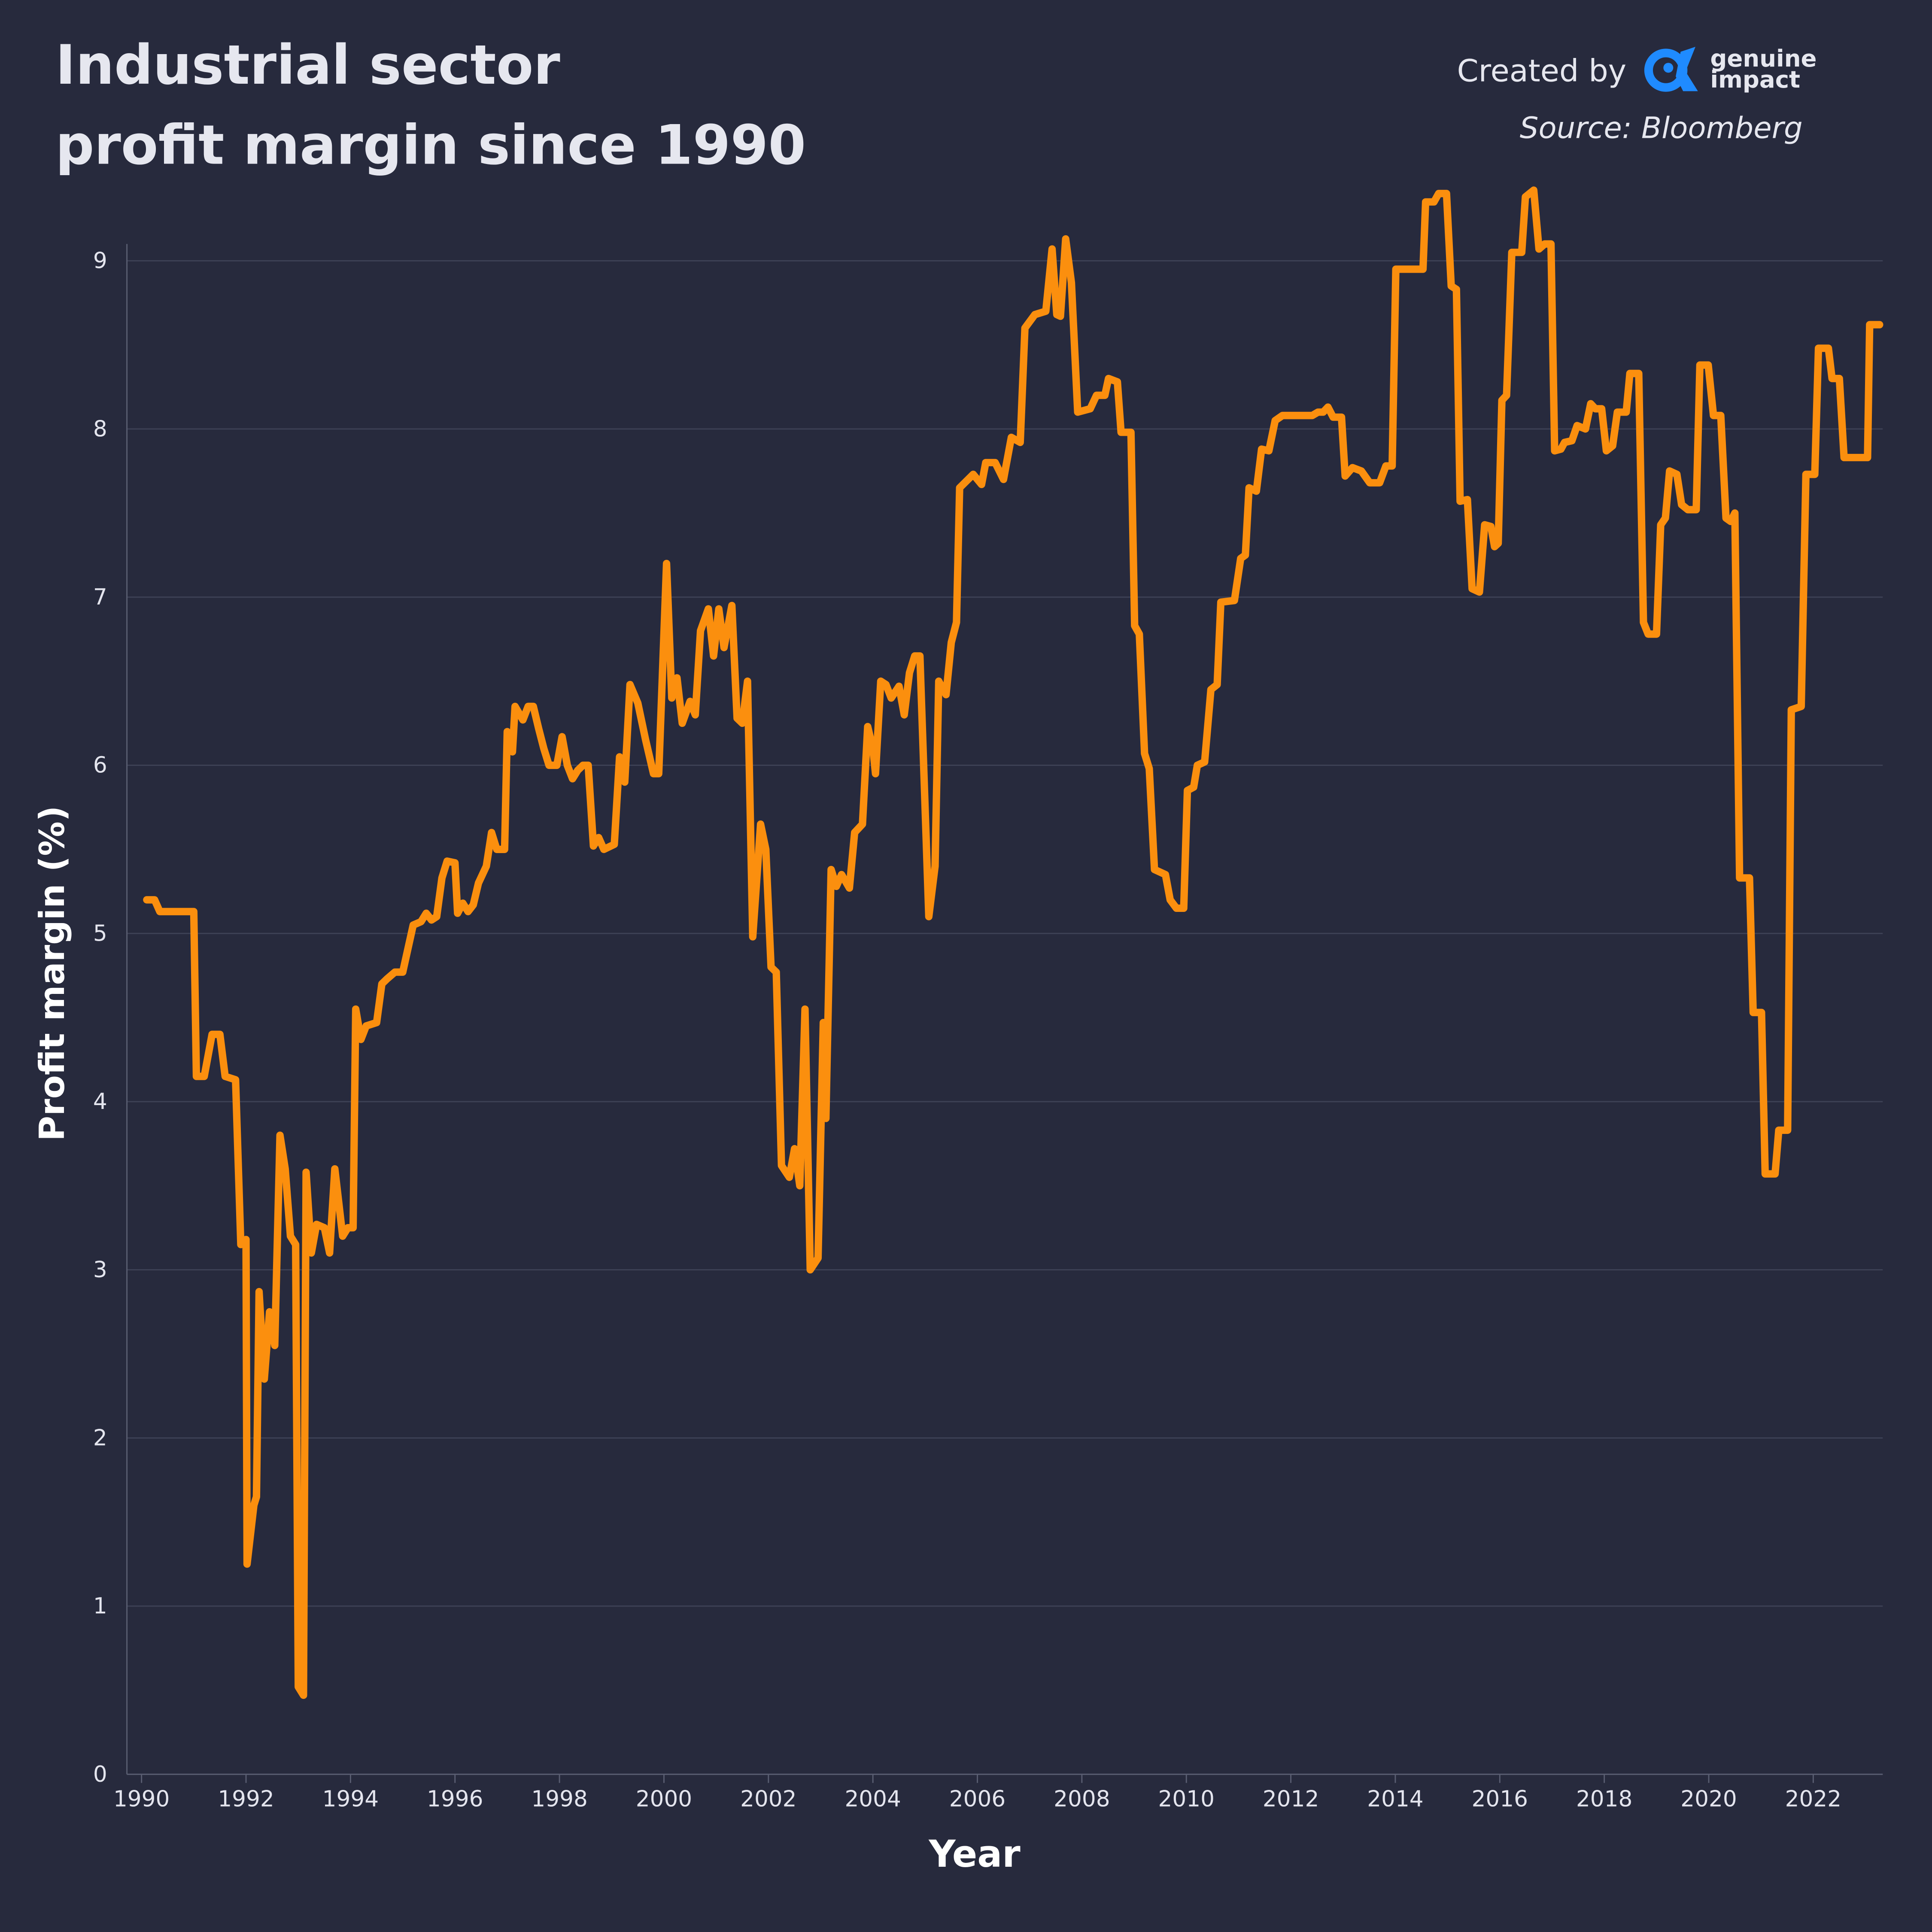  What do you see at coordinates (100, 766) in the screenshot?
I see `y-tick-label: 6` at bounding box center [100, 766].